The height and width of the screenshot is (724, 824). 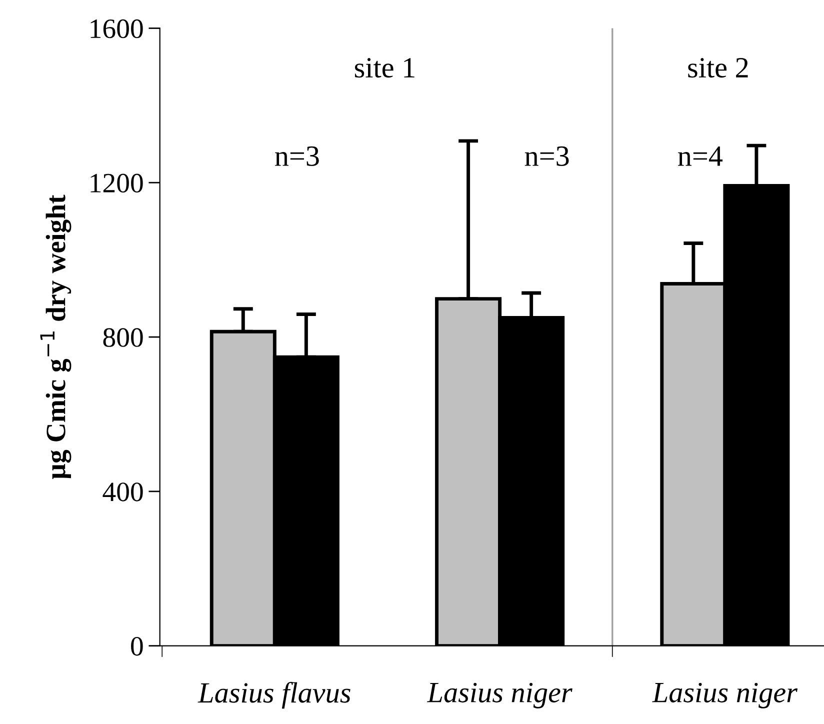 I want to click on annotation: n=4, so click(x=700, y=156).